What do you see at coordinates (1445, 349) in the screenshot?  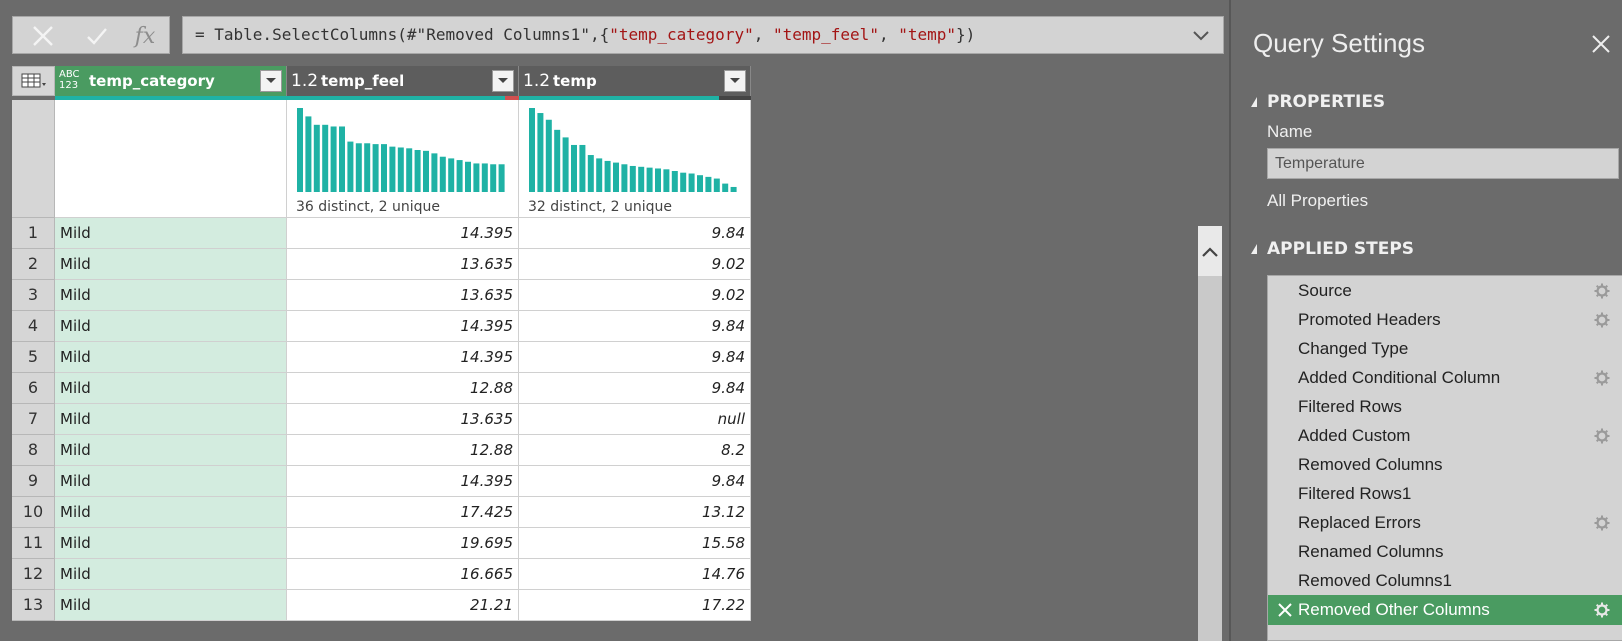 I see `applied-step: Changed Type` at bounding box center [1445, 349].